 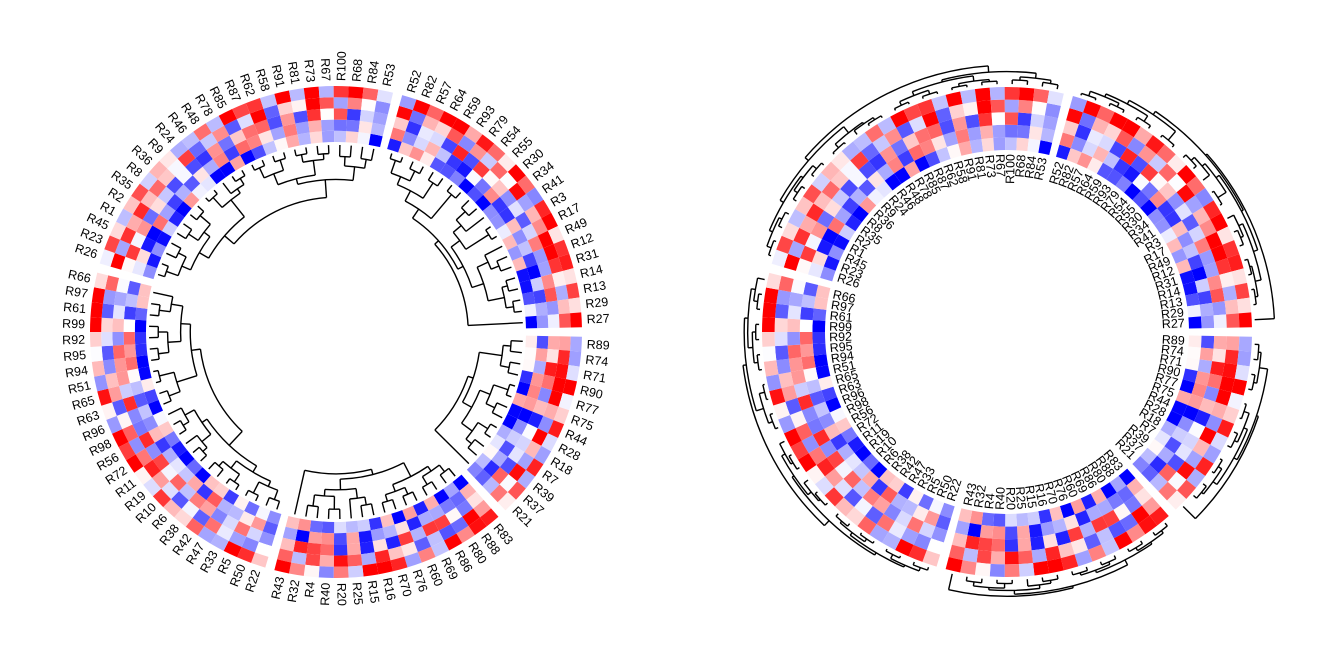 I want to click on row-label: R58, so click(x=960, y=172).